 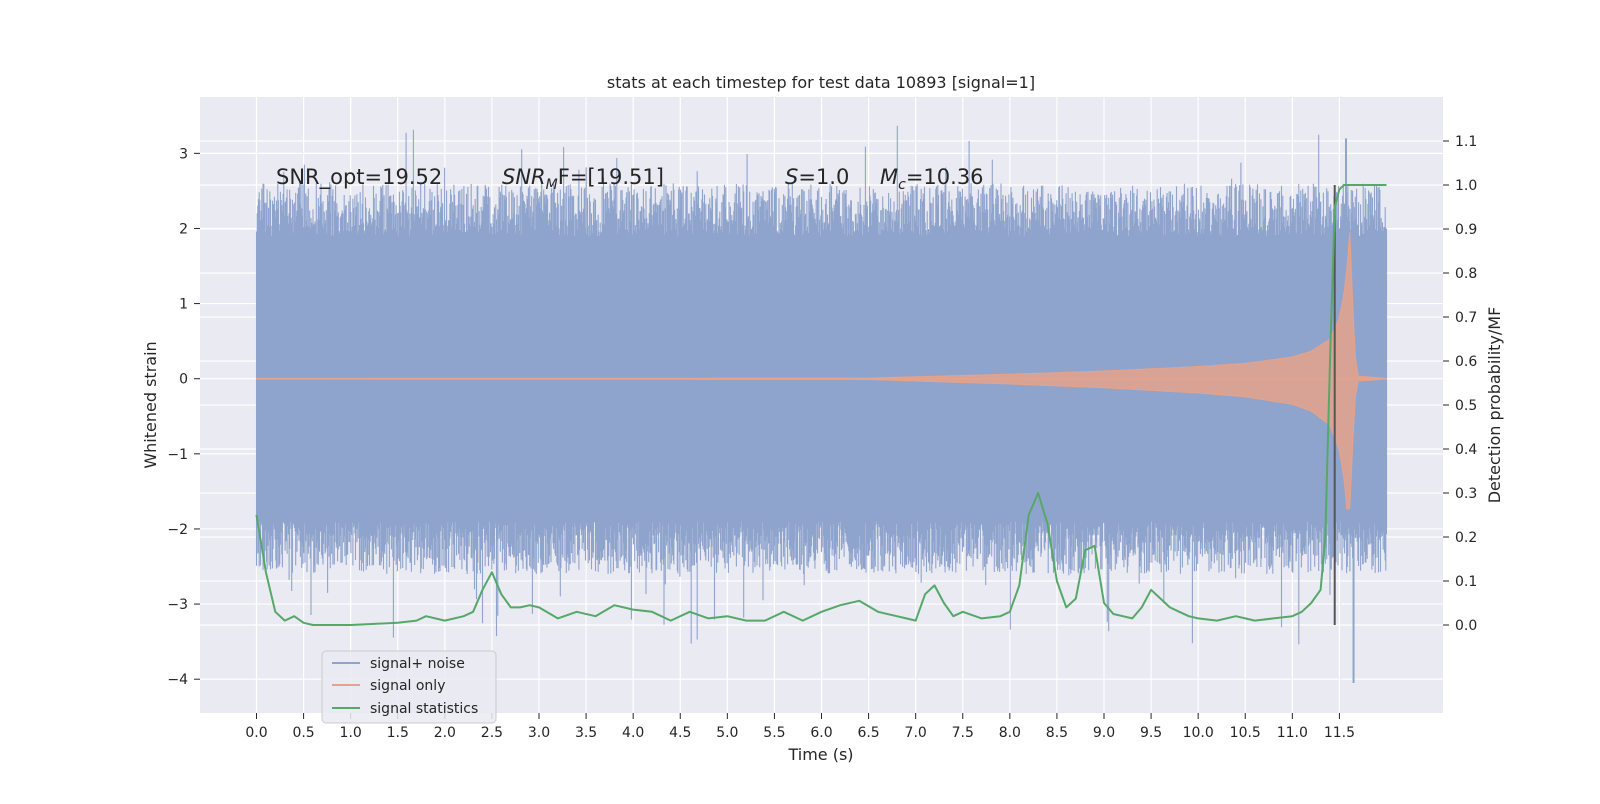 What do you see at coordinates (492, 733) in the screenshot?
I see `x-tick-label: 2.5` at bounding box center [492, 733].